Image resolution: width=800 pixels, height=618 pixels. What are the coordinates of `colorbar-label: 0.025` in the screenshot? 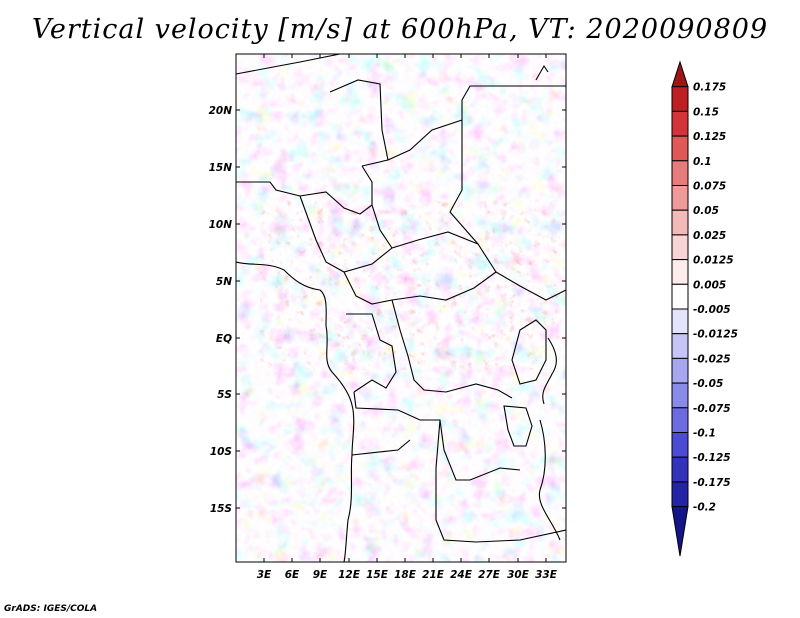 It's located at (709, 236).